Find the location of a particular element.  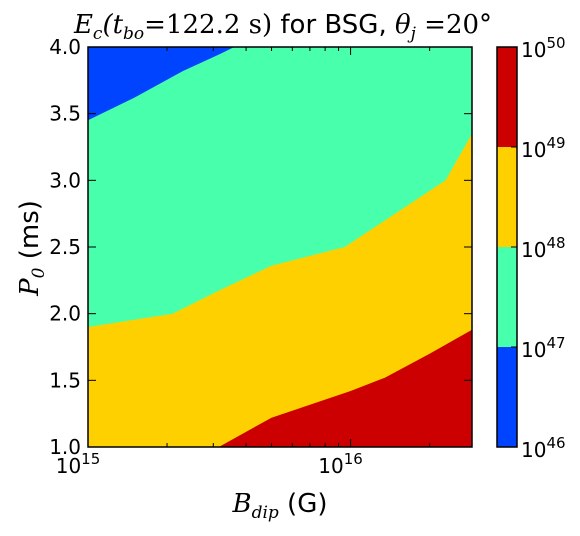

x-label-unit: (G) is located at coordinates (303, 504).